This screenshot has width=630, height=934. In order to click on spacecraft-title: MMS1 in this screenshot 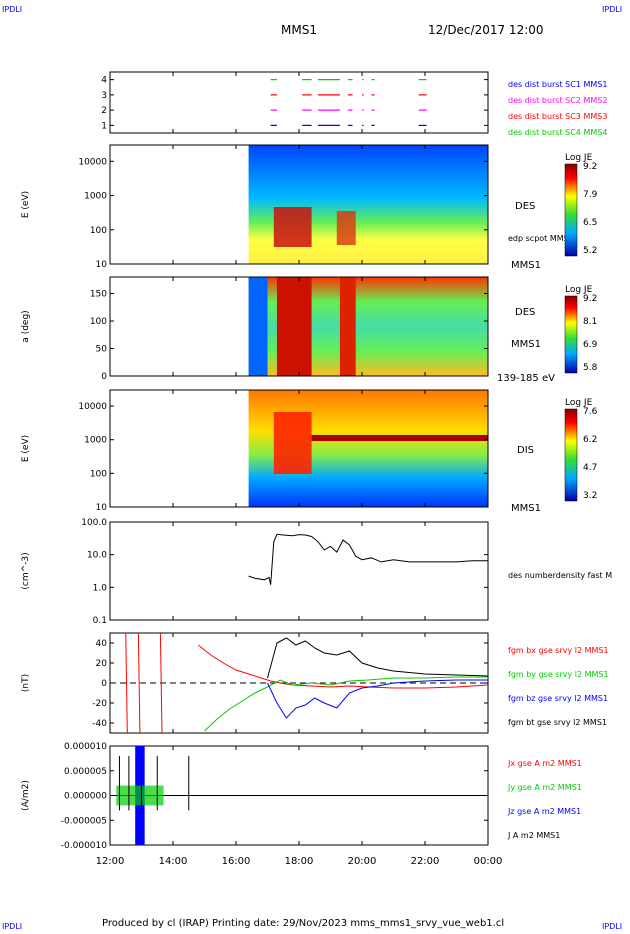, I will do `click(299, 30)`.